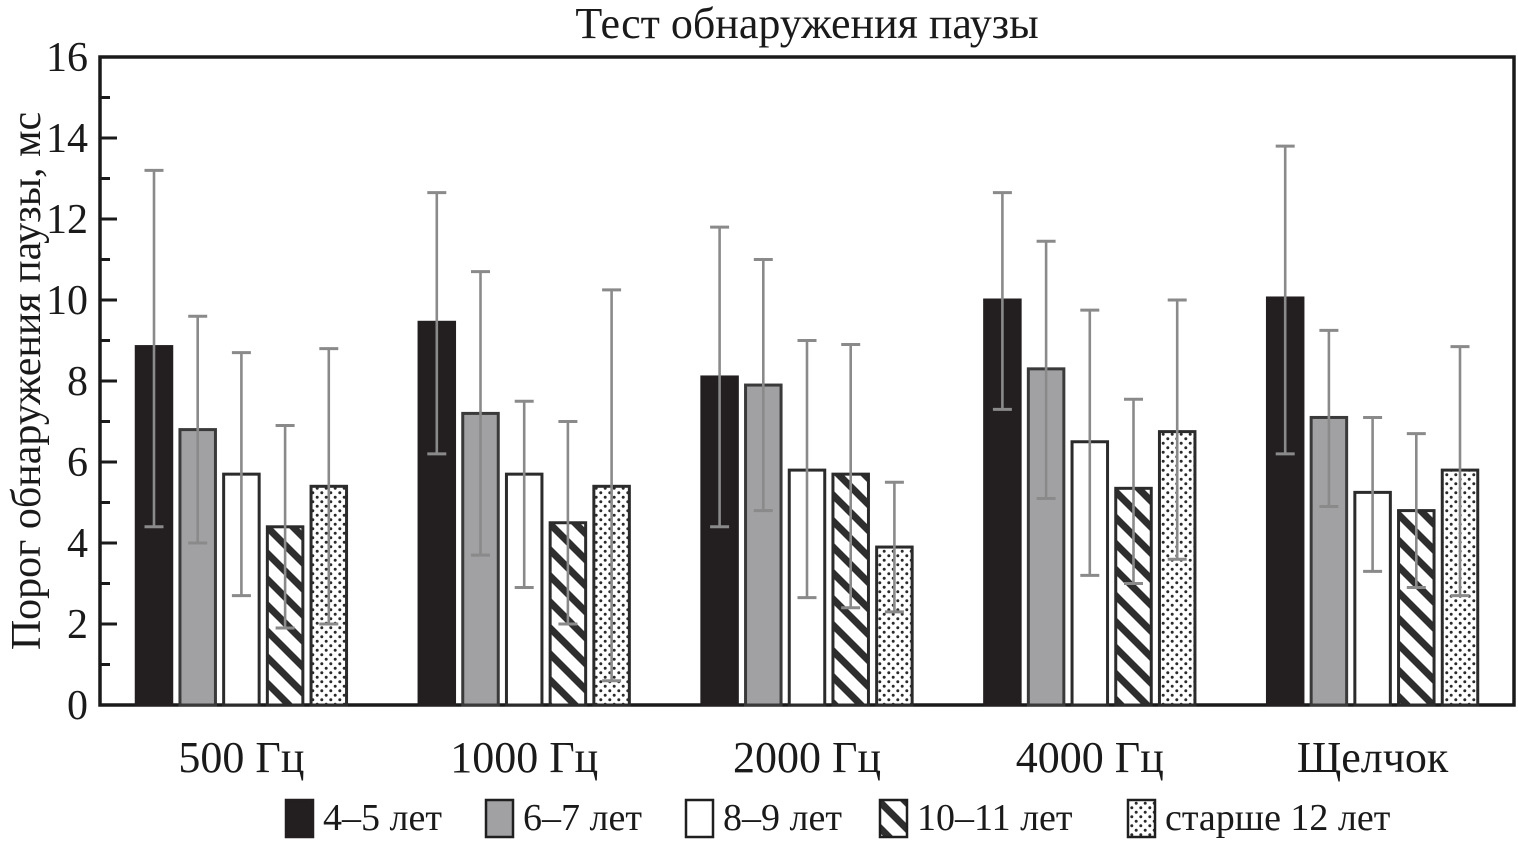 The image size is (1518, 846). I want to click on chart-title: Тест обнаружения паузы, so click(806, 24).